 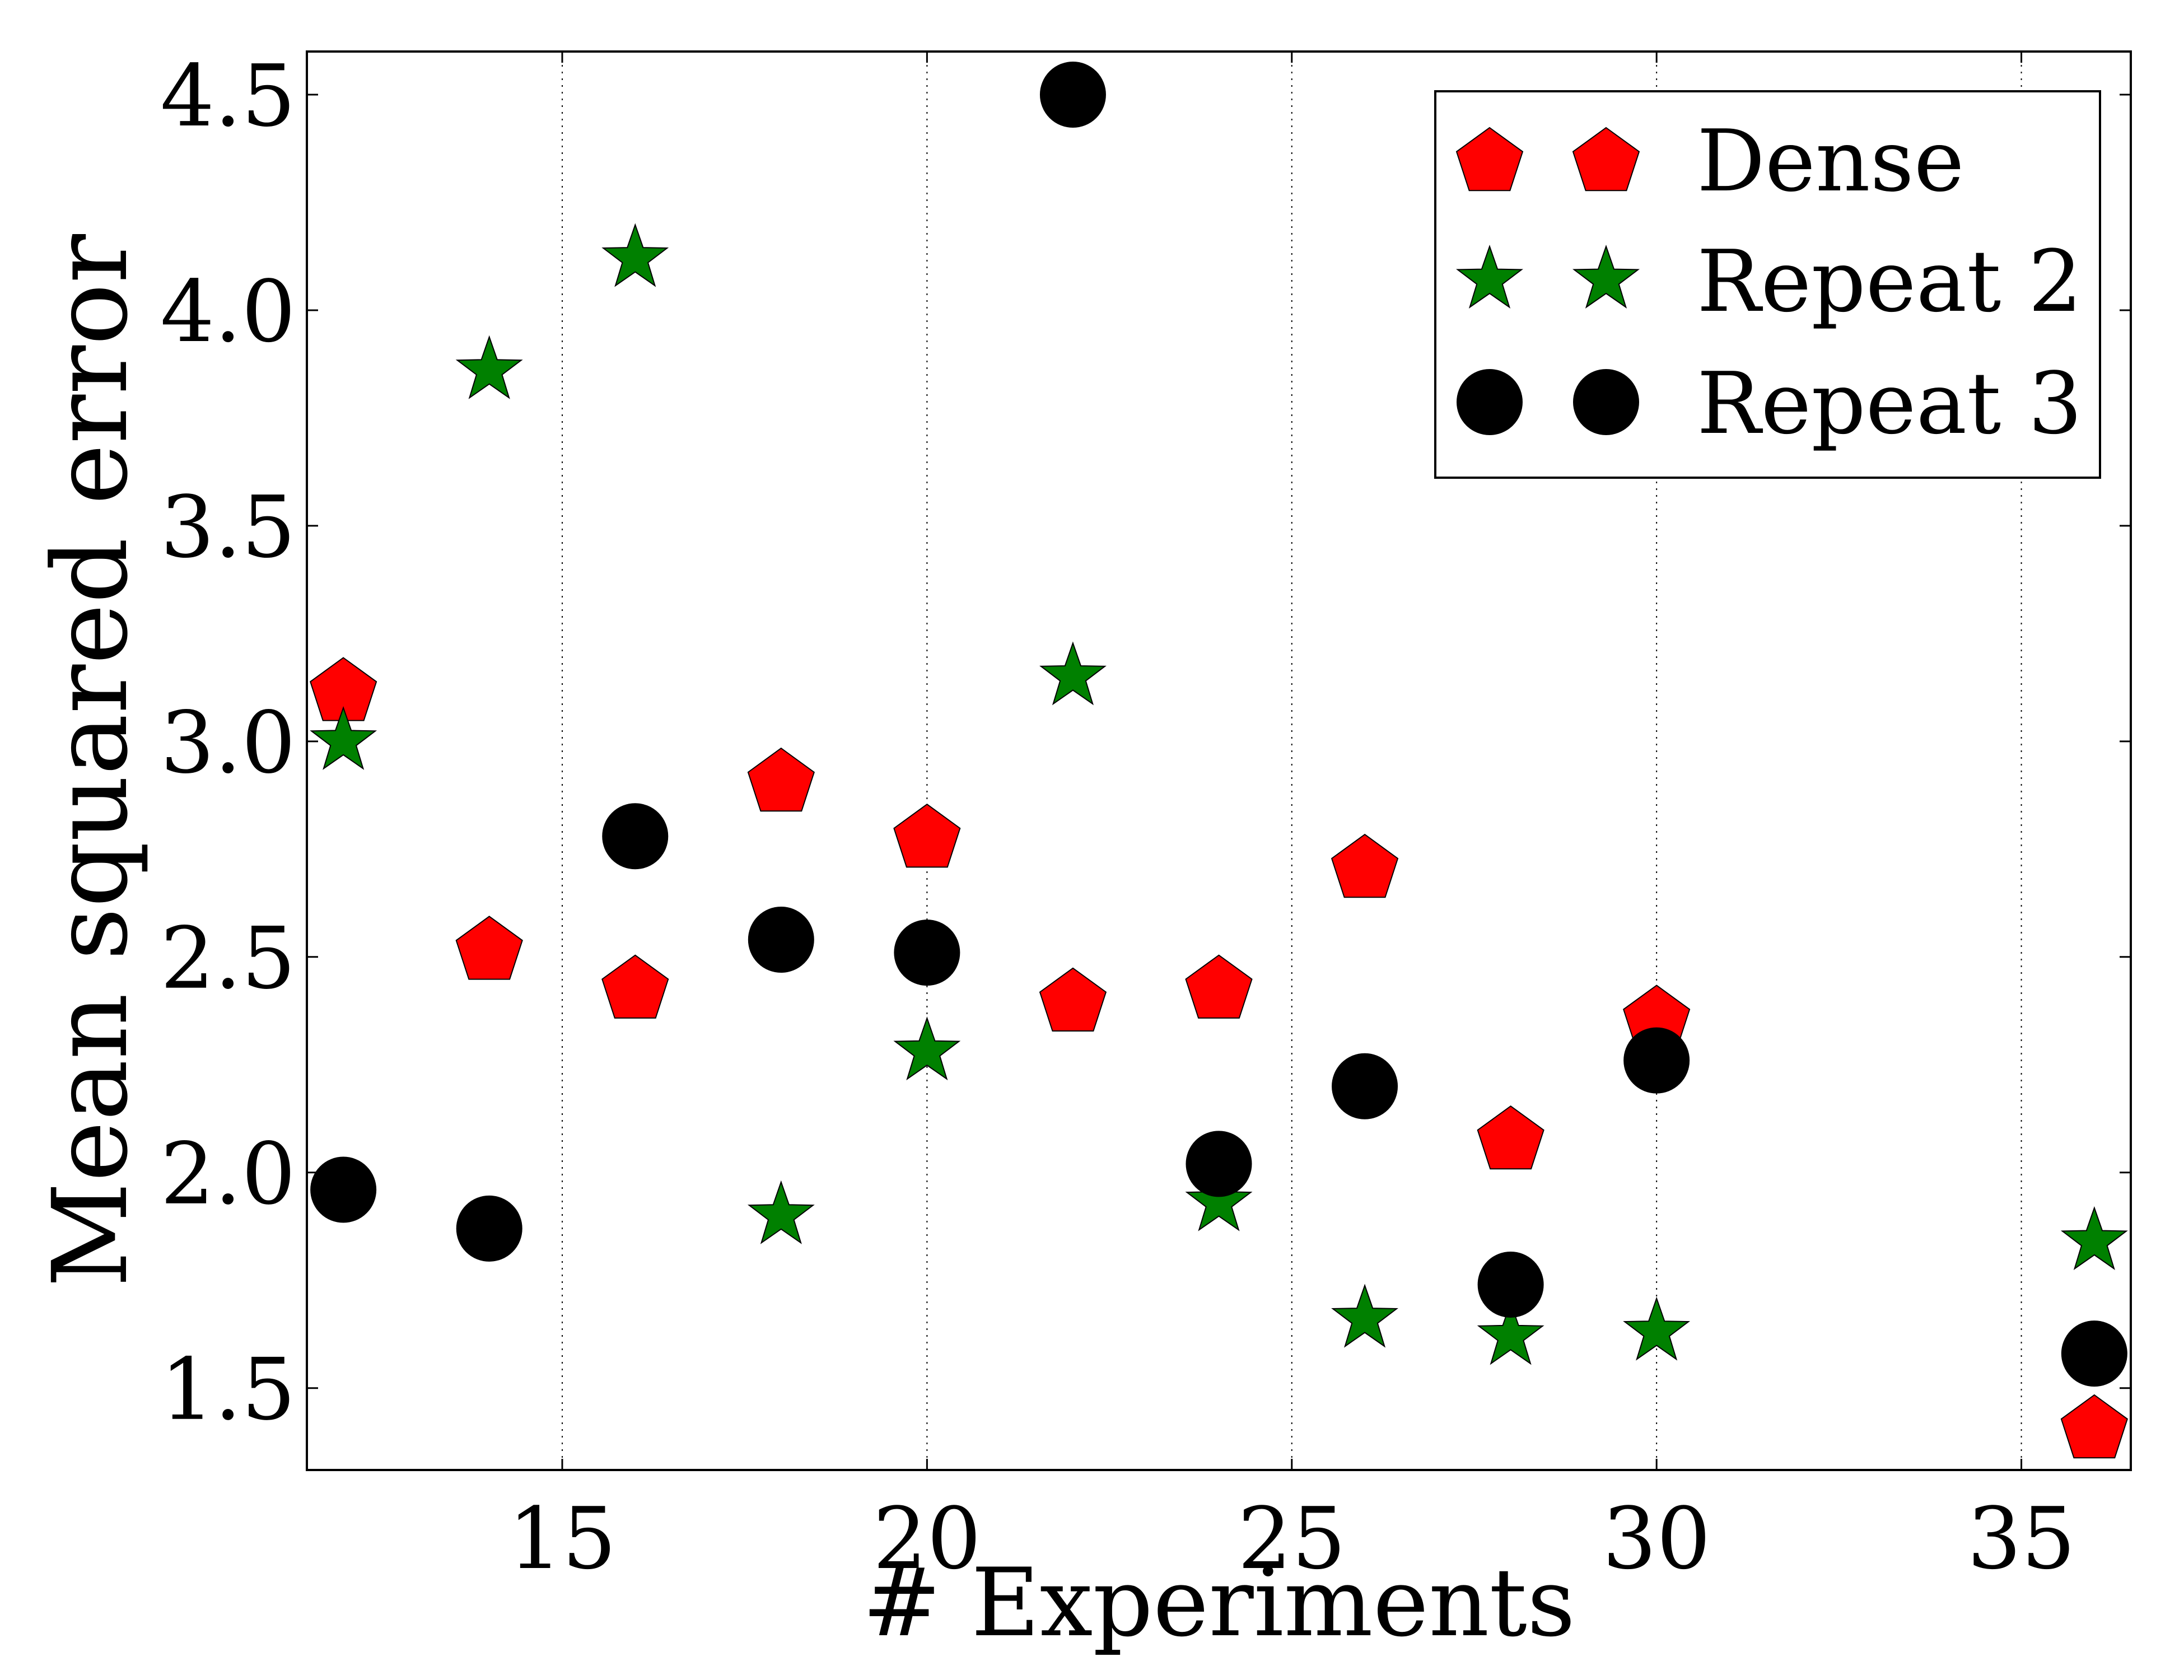 I want to click on legend-box, so click(x=1768, y=285).